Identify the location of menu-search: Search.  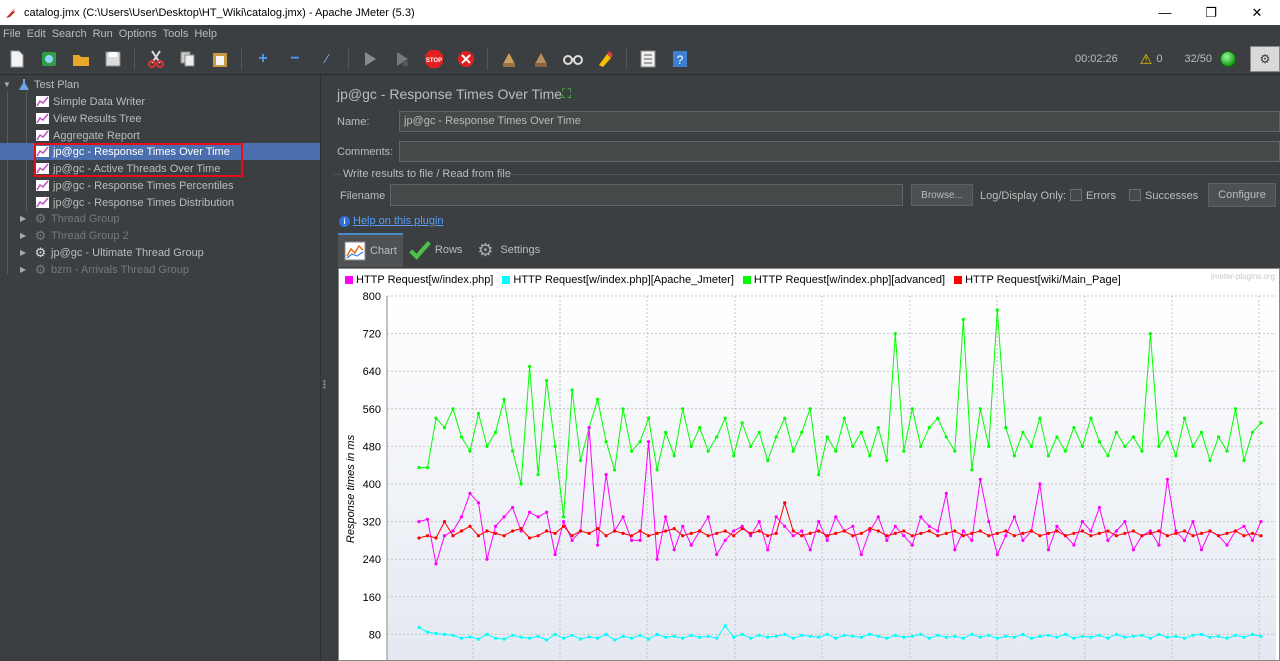
(69, 34).